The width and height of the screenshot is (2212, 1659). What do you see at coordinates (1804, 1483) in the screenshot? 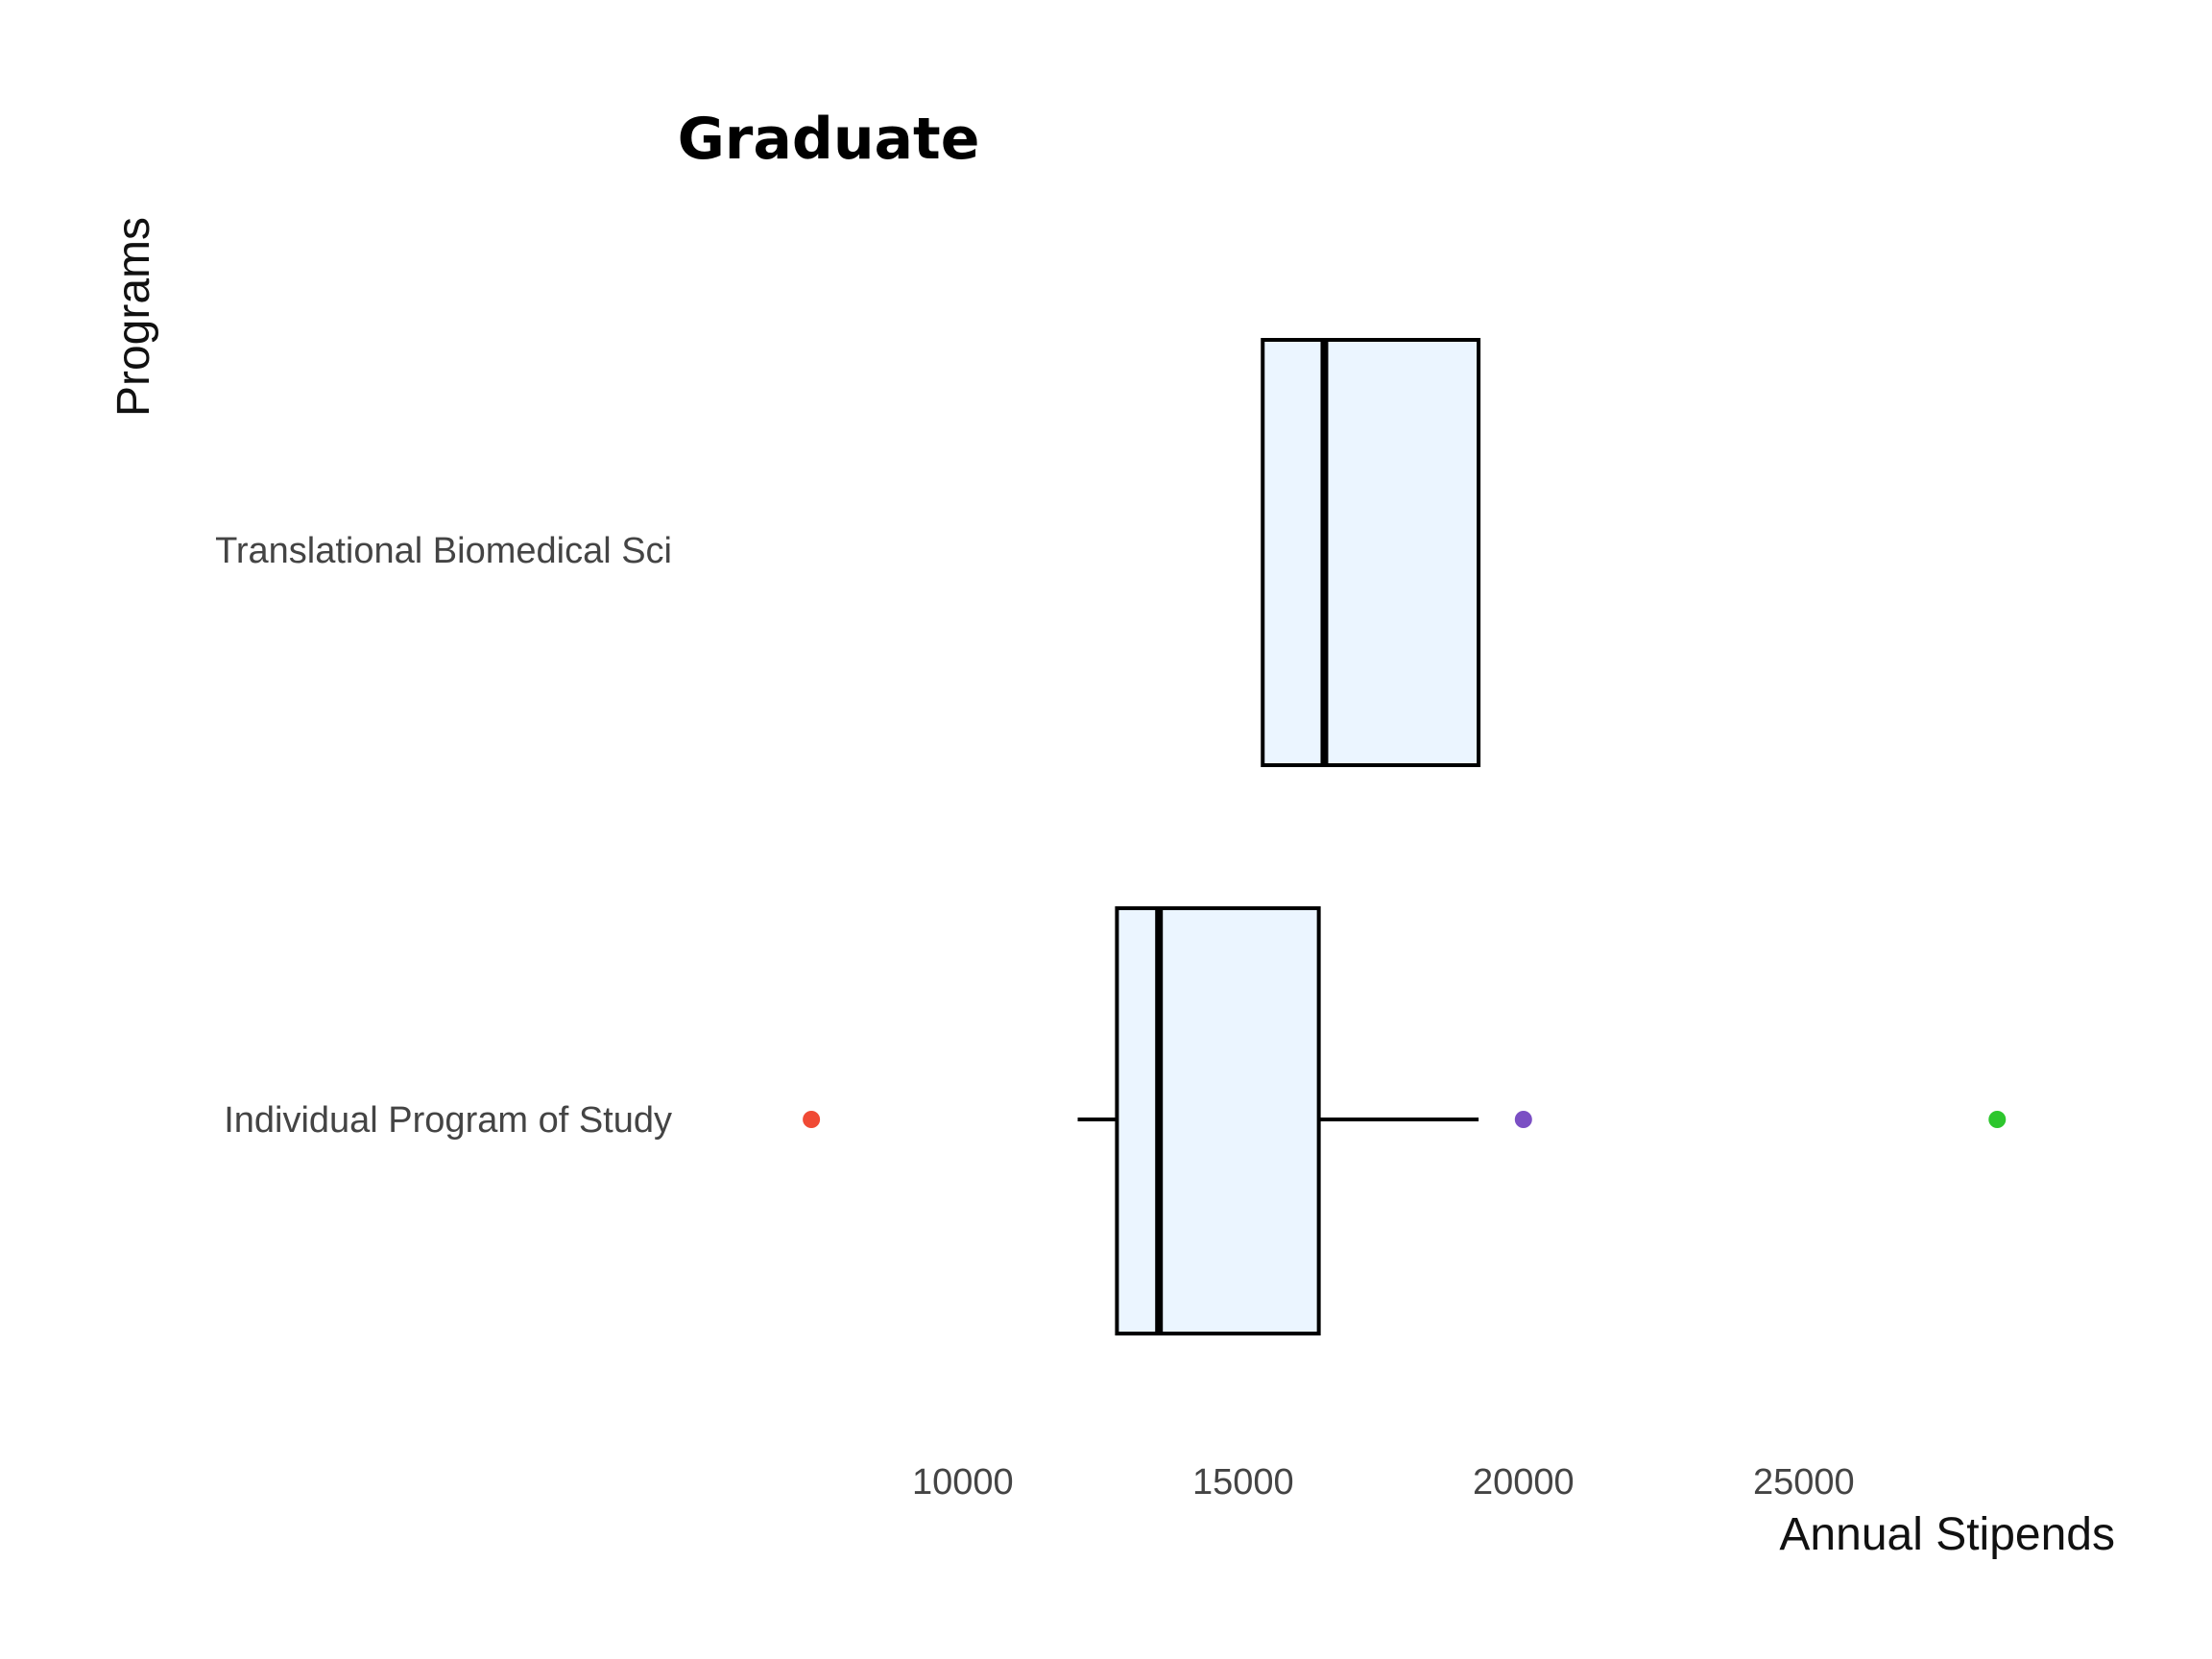
I see `x-tick-label: 25000` at bounding box center [1804, 1483].